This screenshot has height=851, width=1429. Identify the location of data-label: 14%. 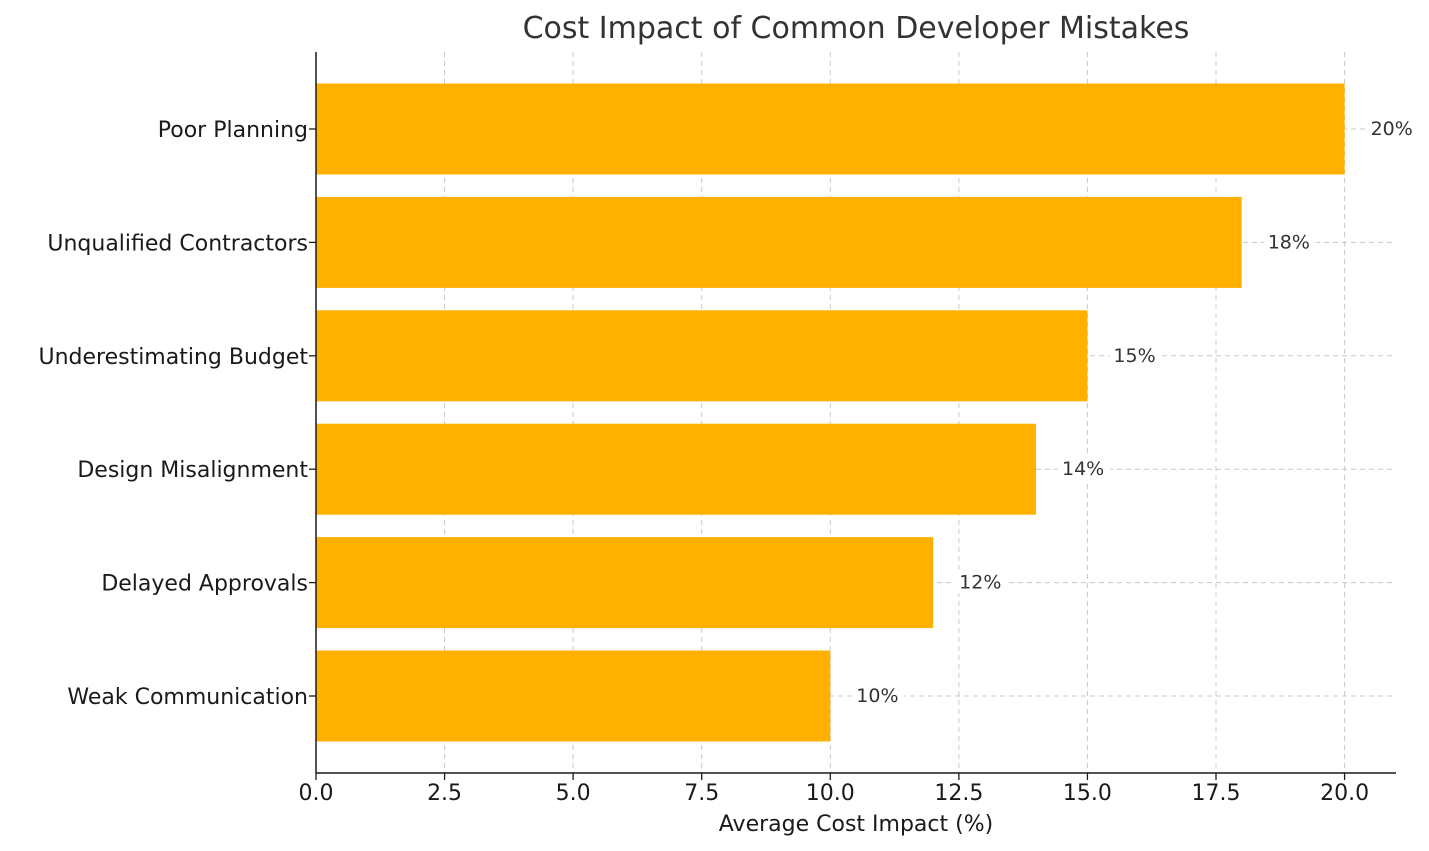
(1083, 469).